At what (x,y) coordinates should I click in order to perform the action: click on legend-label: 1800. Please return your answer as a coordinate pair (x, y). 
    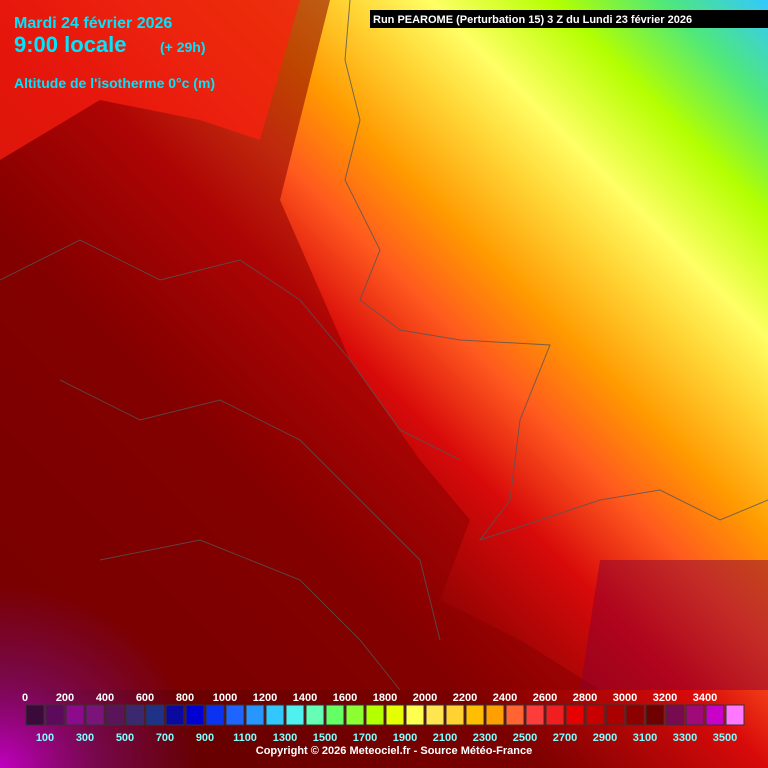
    Looking at the image, I should click on (385, 698).